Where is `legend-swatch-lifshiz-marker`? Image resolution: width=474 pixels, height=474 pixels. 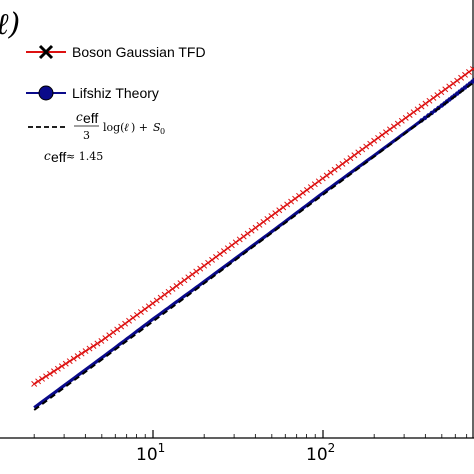 legend-swatch-lifshiz-marker is located at coordinates (46, 93).